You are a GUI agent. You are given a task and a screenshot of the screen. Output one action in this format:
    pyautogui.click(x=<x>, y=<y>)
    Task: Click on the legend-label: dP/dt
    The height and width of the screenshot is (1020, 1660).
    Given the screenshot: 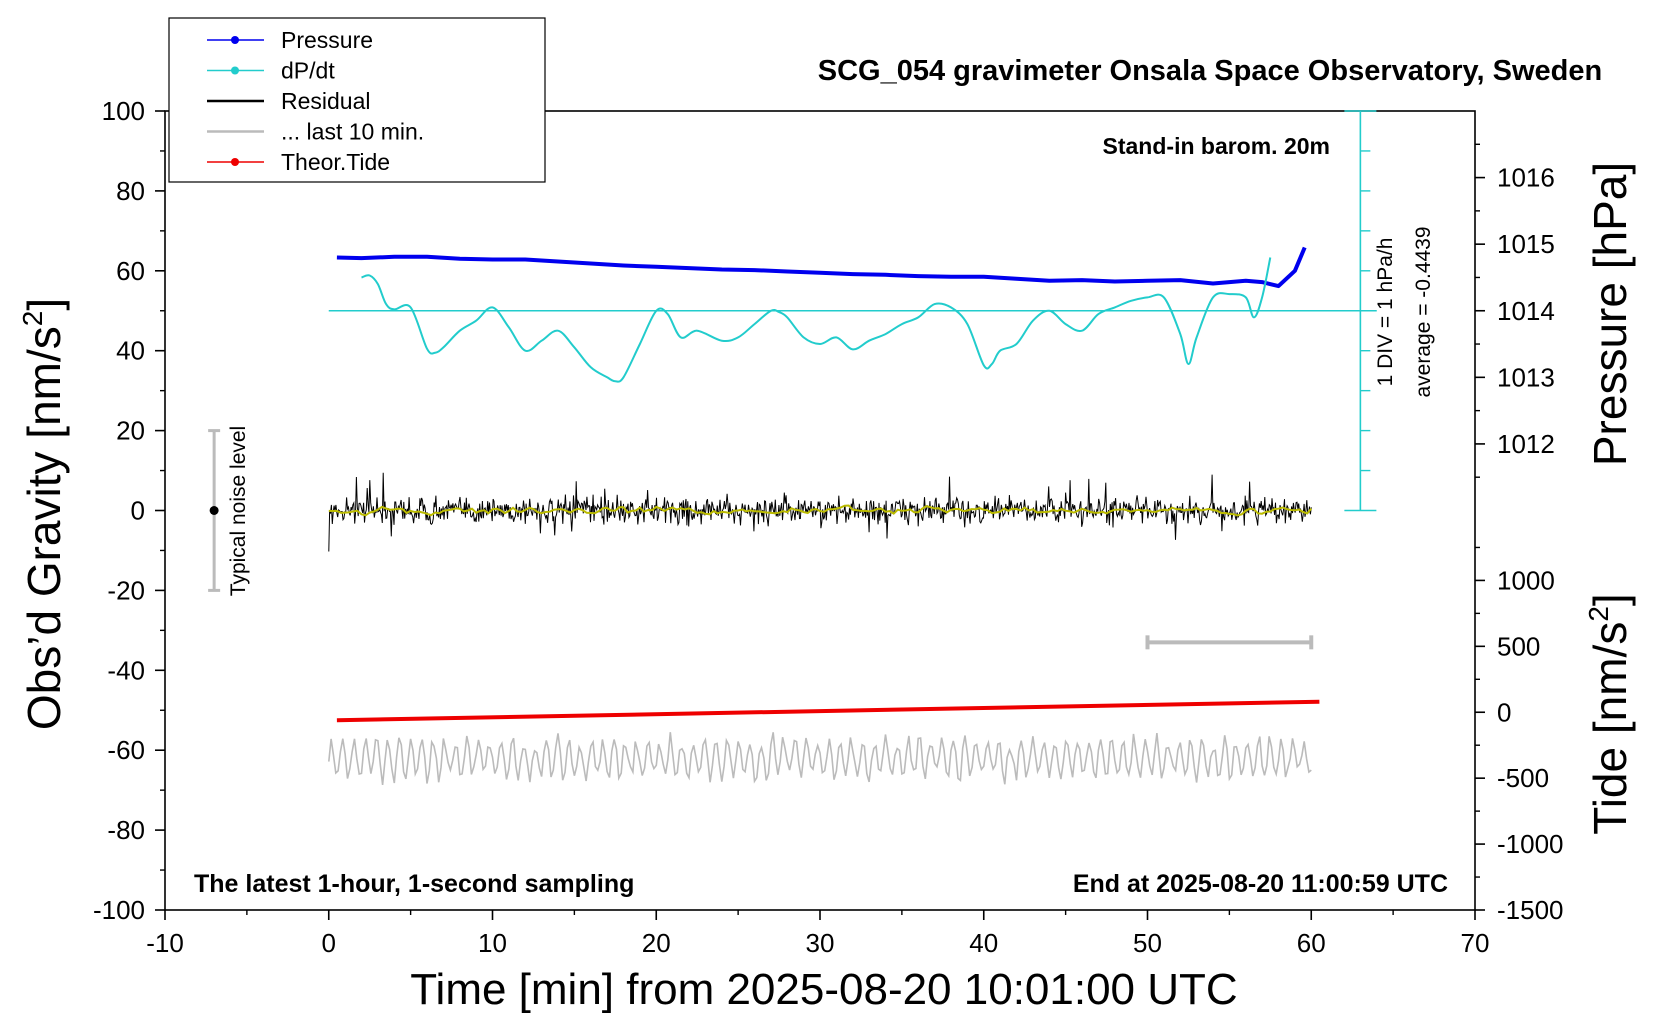 What is the action you would take?
    pyautogui.click(x=308, y=71)
    